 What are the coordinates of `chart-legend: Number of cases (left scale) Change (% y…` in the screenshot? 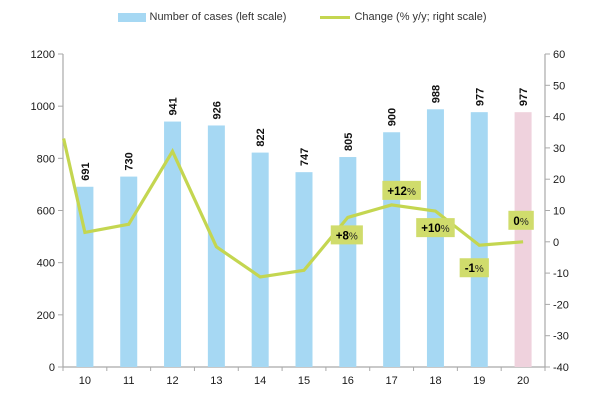 It's located at (302, 17).